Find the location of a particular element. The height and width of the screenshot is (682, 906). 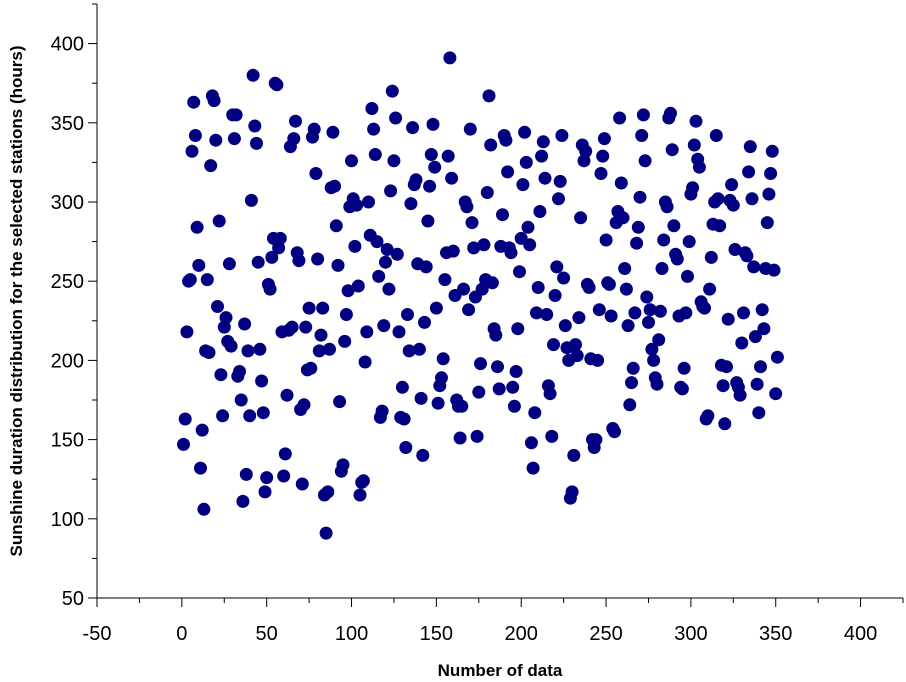

x-tick-label: 350 is located at coordinates (775, 634).